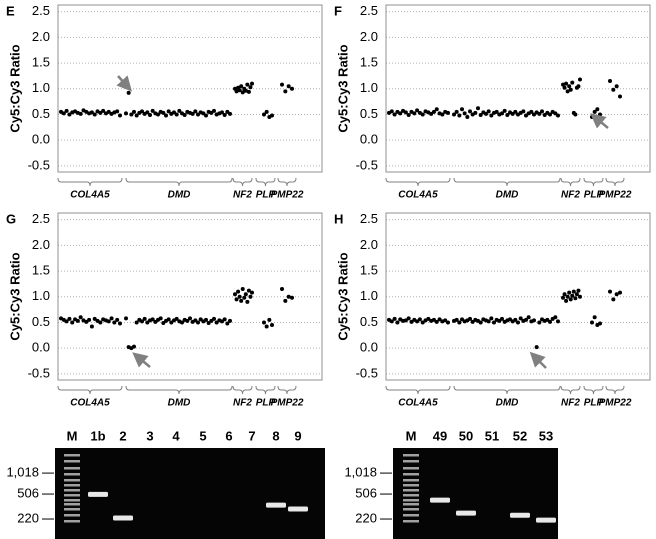  Describe the element at coordinates (342, 88) in the screenshot. I see `y-axis-label: Cy5:Cy3 Ratio` at that location.